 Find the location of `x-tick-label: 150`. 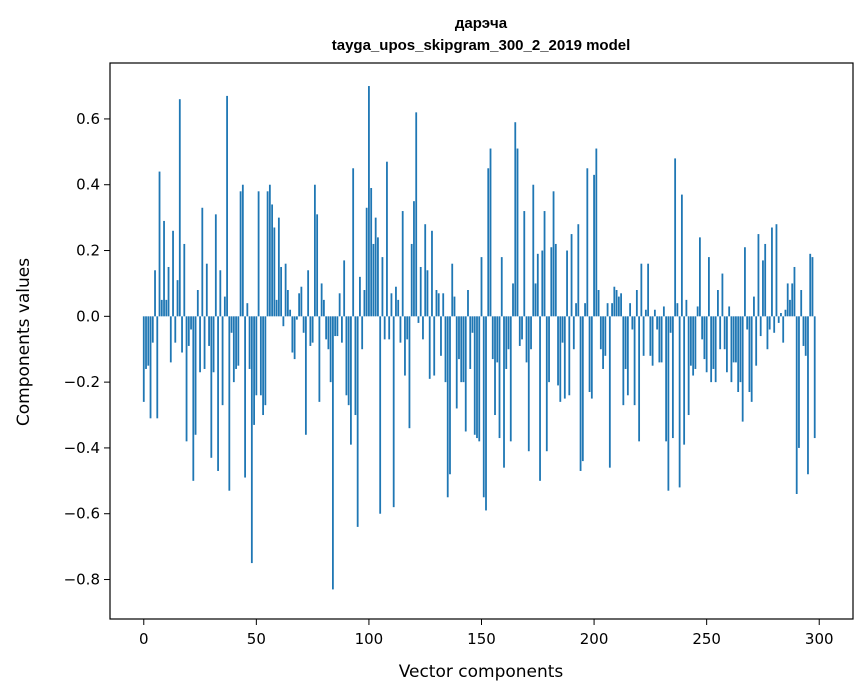

x-tick-label: 150 is located at coordinates (481, 639).